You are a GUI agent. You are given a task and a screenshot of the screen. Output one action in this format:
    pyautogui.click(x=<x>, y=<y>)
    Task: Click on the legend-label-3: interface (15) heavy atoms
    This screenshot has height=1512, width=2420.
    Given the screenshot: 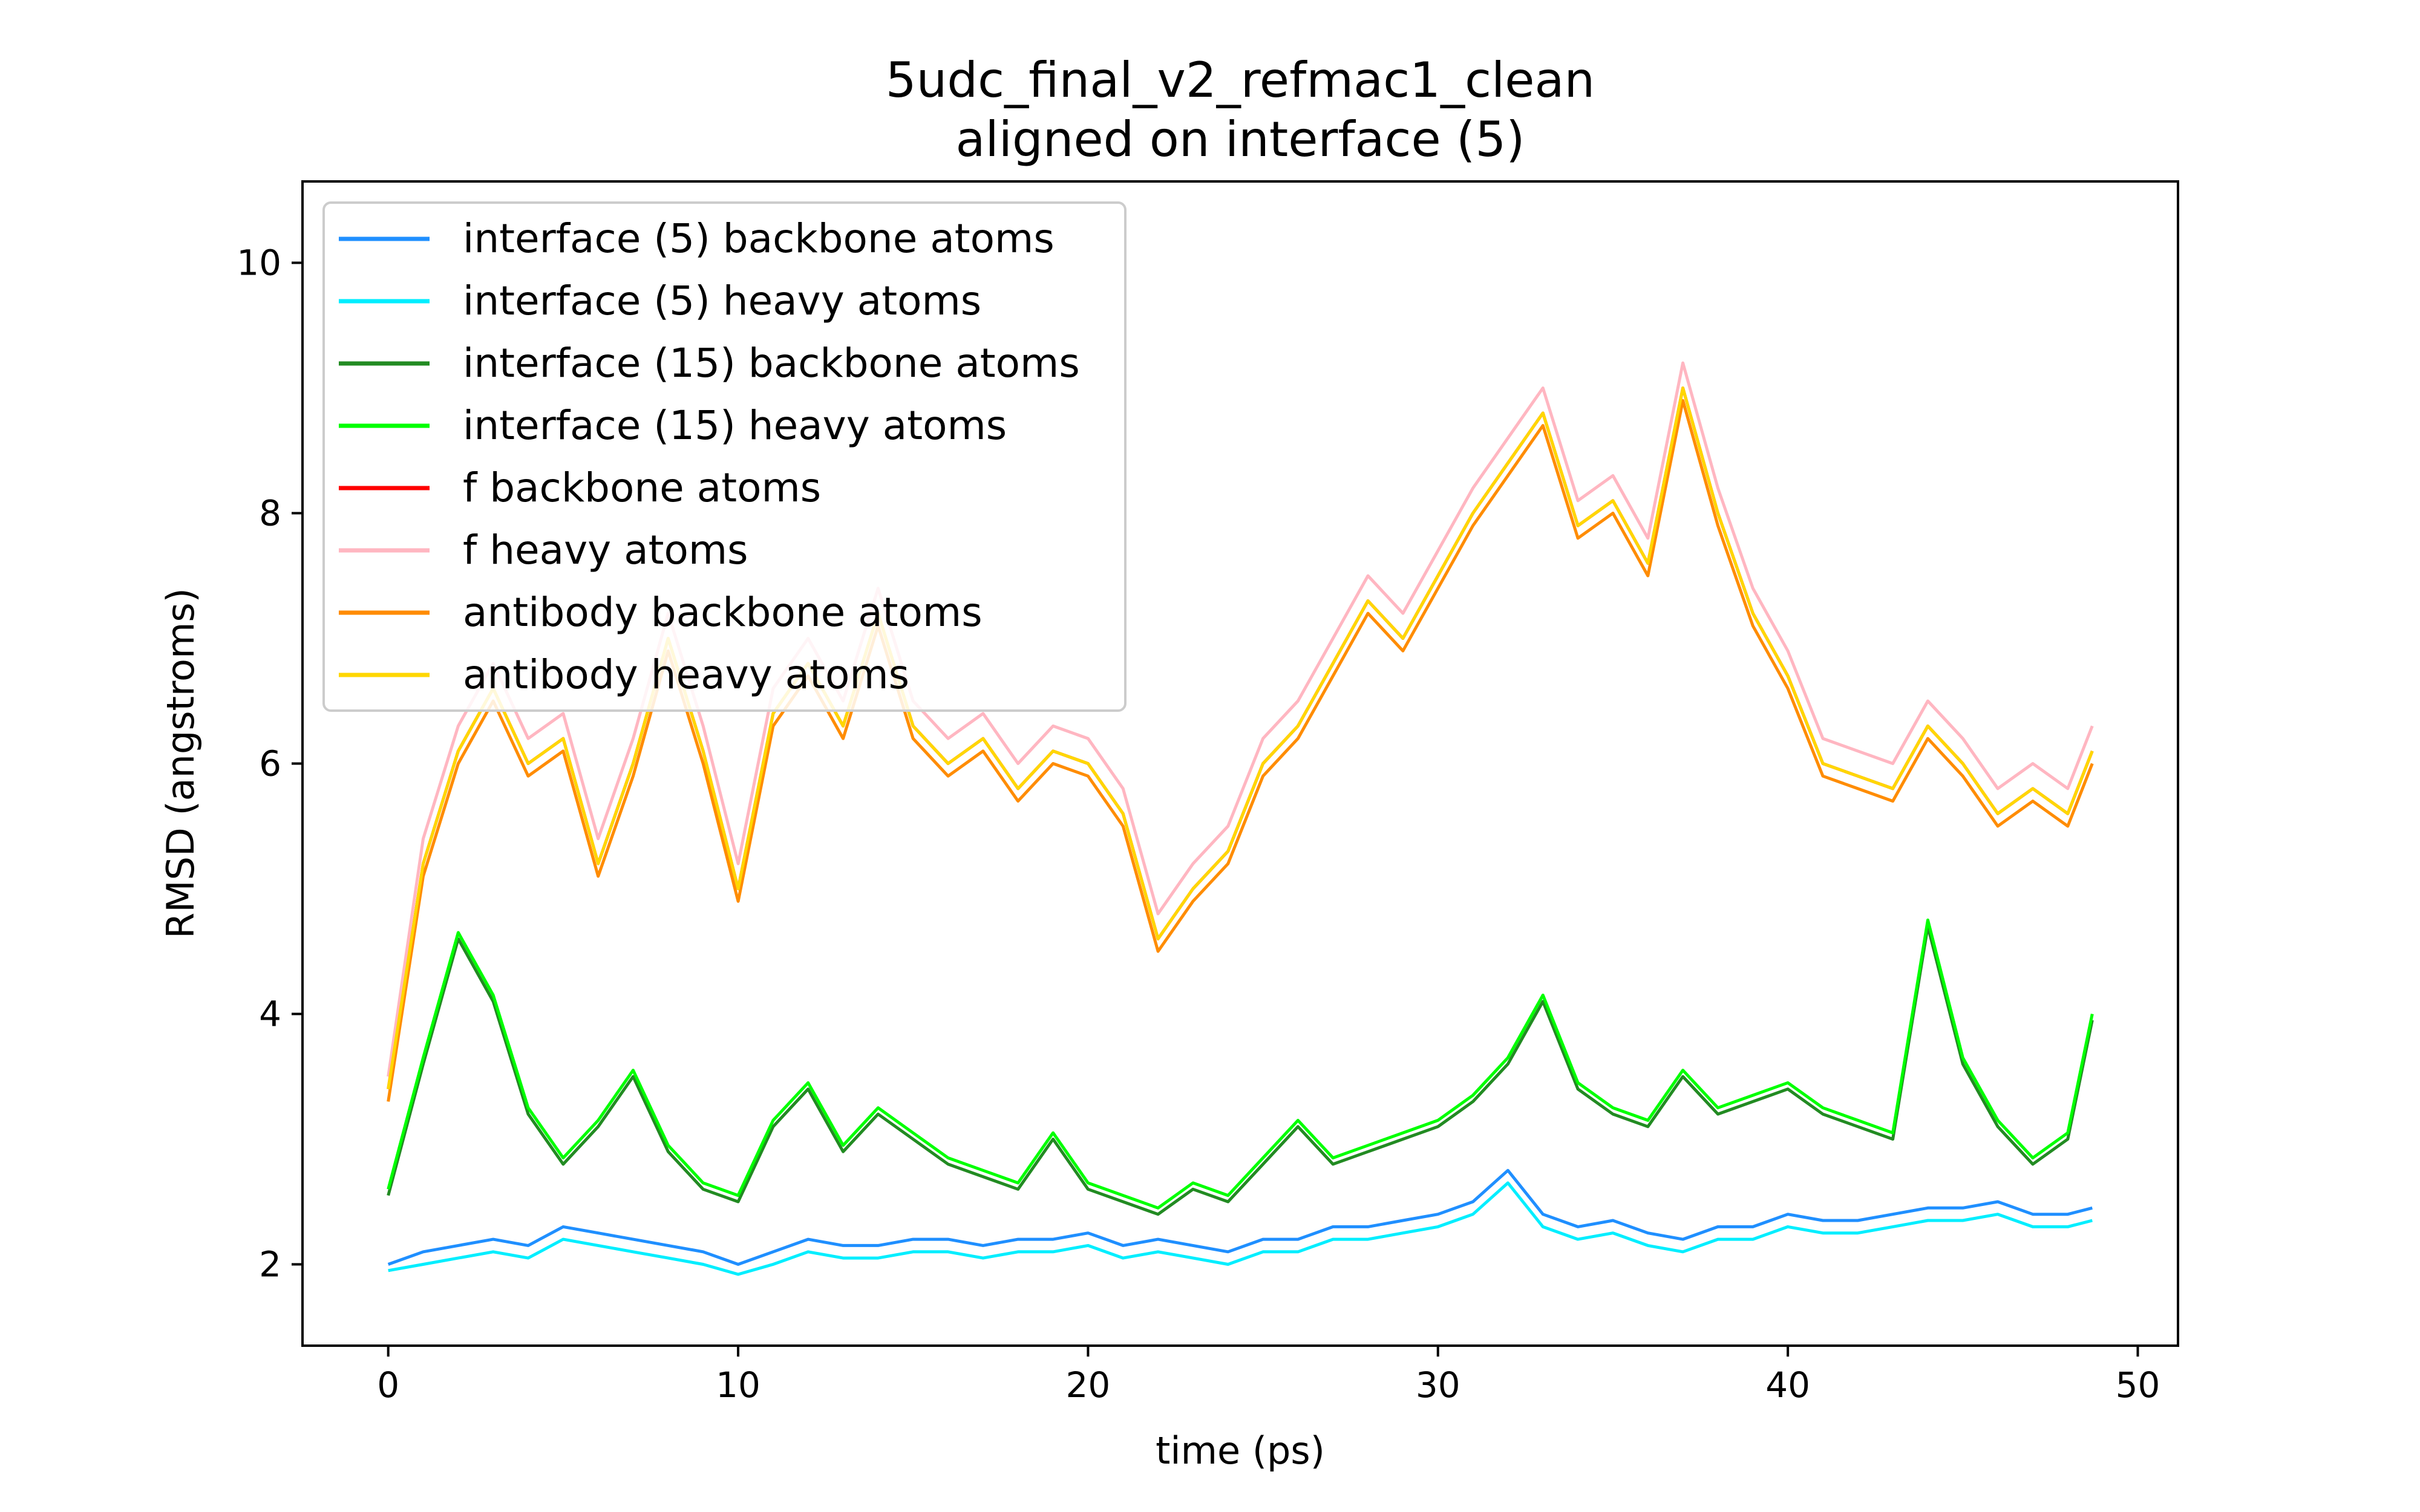 What is the action you would take?
    pyautogui.click(x=735, y=425)
    